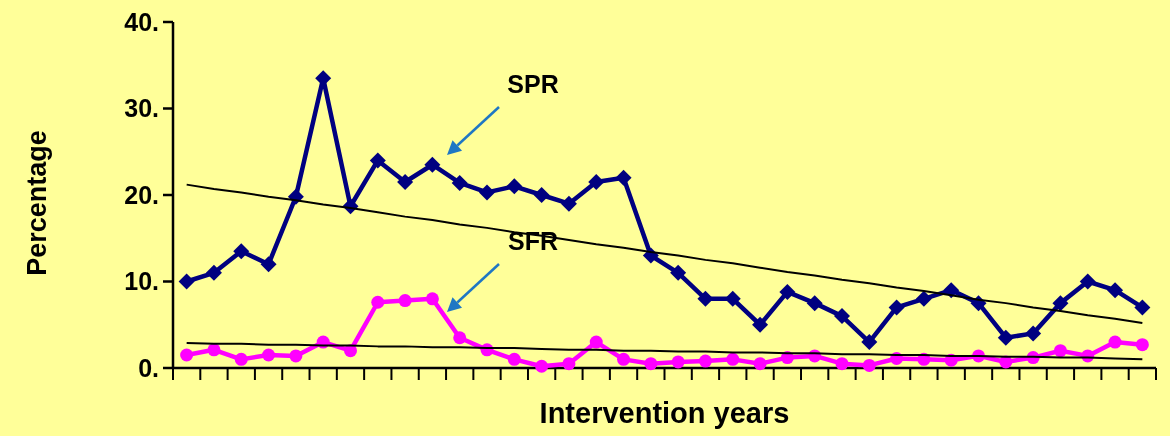  Describe the element at coordinates (141, 194) in the screenshot. I see `y-tick-label: 20.` at that location.